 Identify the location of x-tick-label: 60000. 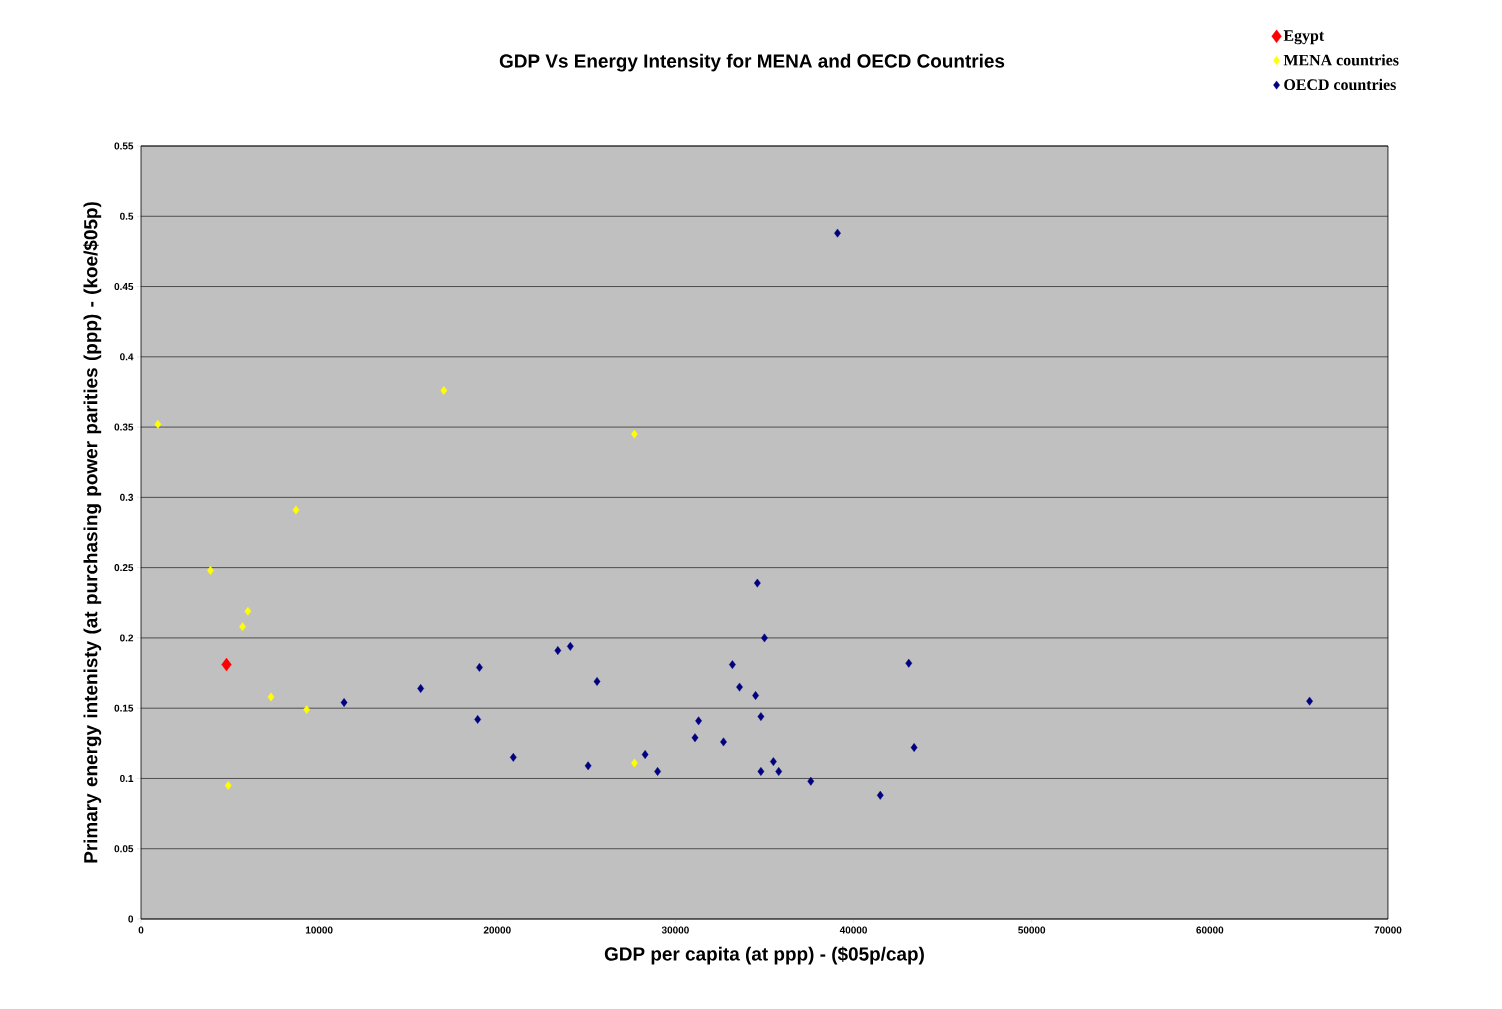
(1210, 930).